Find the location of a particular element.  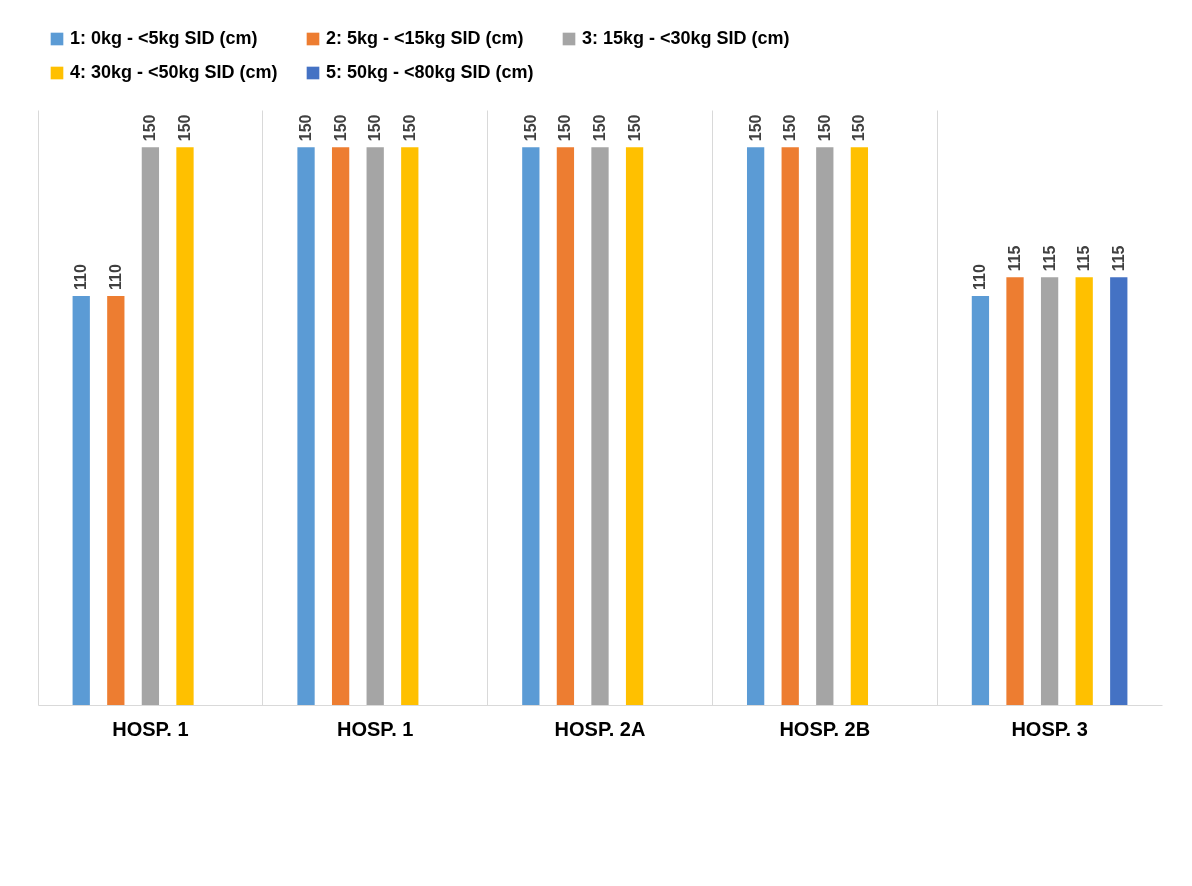

x-tick-label: HOSP. 2B is located at coordinates (825, 728).